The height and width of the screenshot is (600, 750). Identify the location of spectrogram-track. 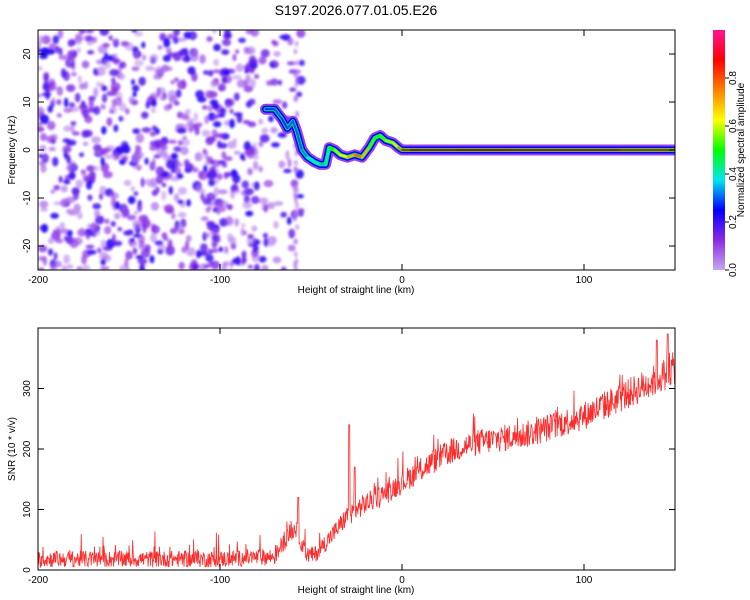
(467, 136).